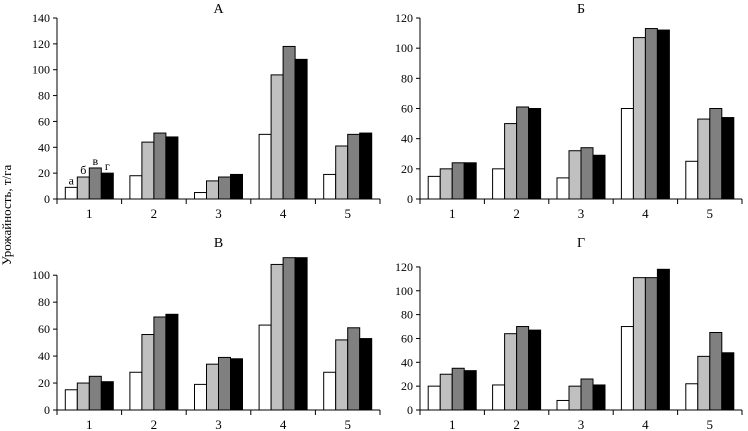  I want to click on y-axis-label: Урожайность, т/га, so click(7, 215).